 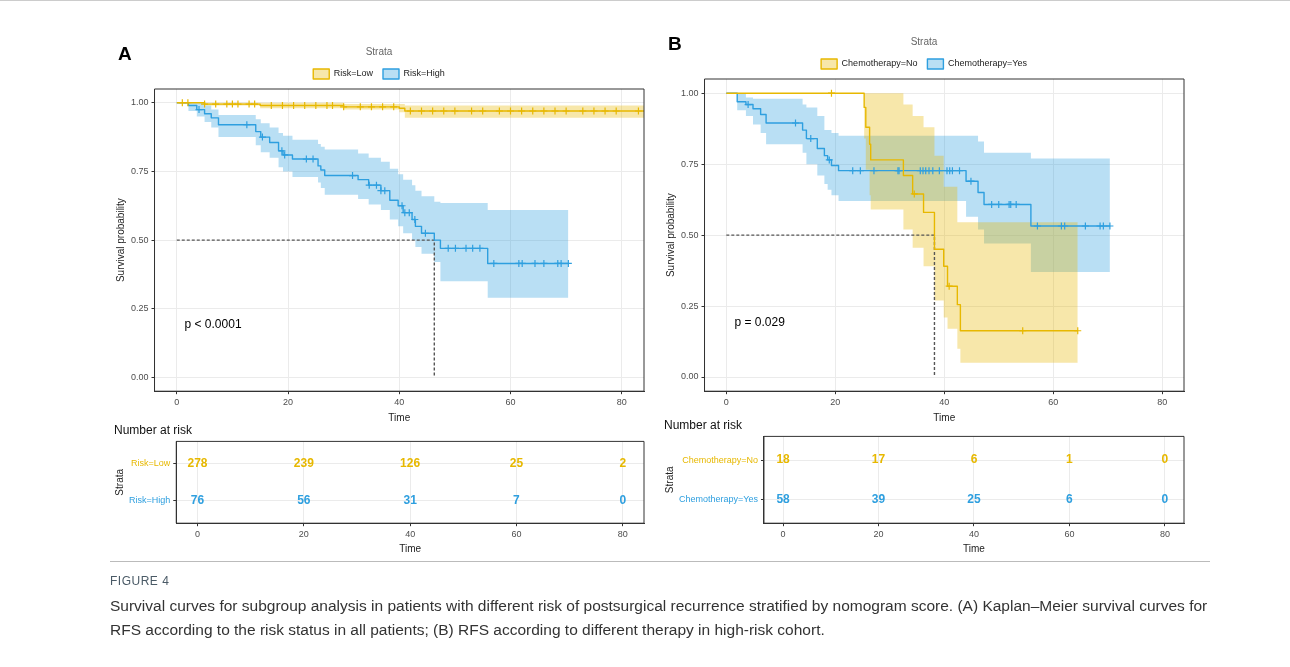 What do you see at coordinates (1070, 459) in the screenshot?
I see `data-label: 1` at bounding box center [1070, 459].